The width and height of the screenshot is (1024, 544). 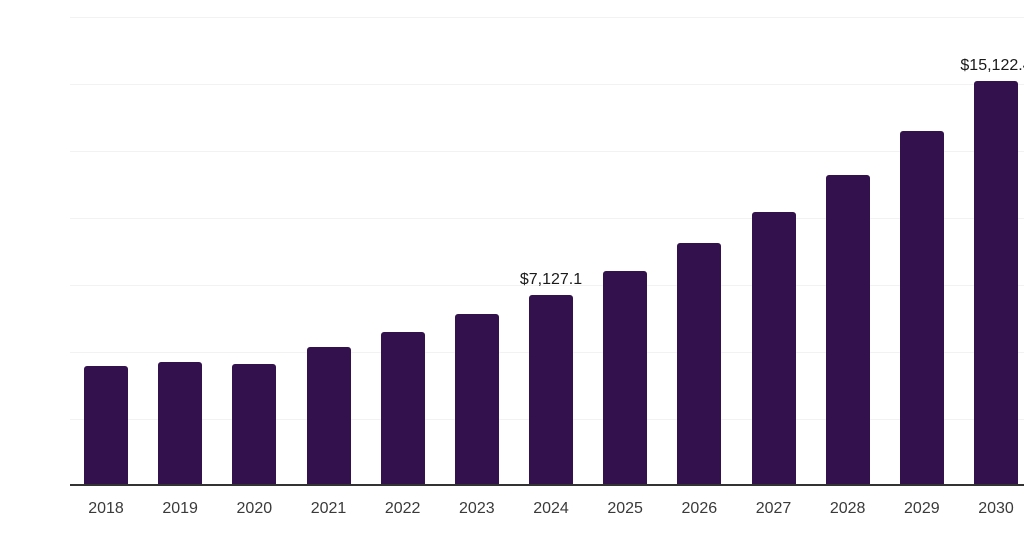 What do you see at coordinates (180, 508) in the screenshot?
I see `x-tick-label-2019: 2019` at bounding box center [180, 508].